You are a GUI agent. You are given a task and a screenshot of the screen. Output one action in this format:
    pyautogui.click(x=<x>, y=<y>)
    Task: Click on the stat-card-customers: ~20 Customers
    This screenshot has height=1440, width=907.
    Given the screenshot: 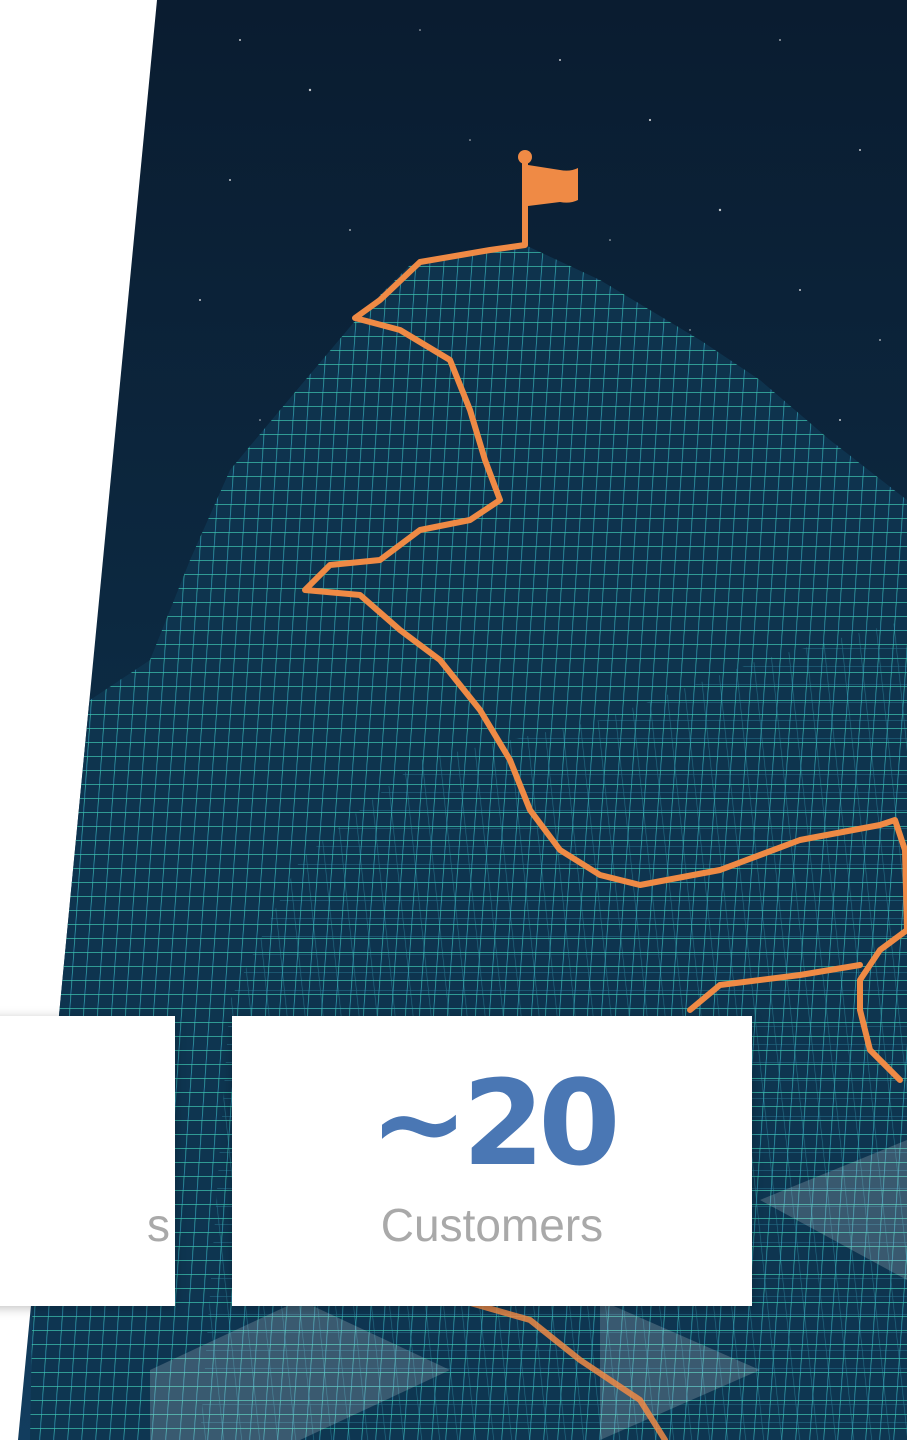 What is the action you would take?
    pyautogui.click(x=492, y=1161)
    